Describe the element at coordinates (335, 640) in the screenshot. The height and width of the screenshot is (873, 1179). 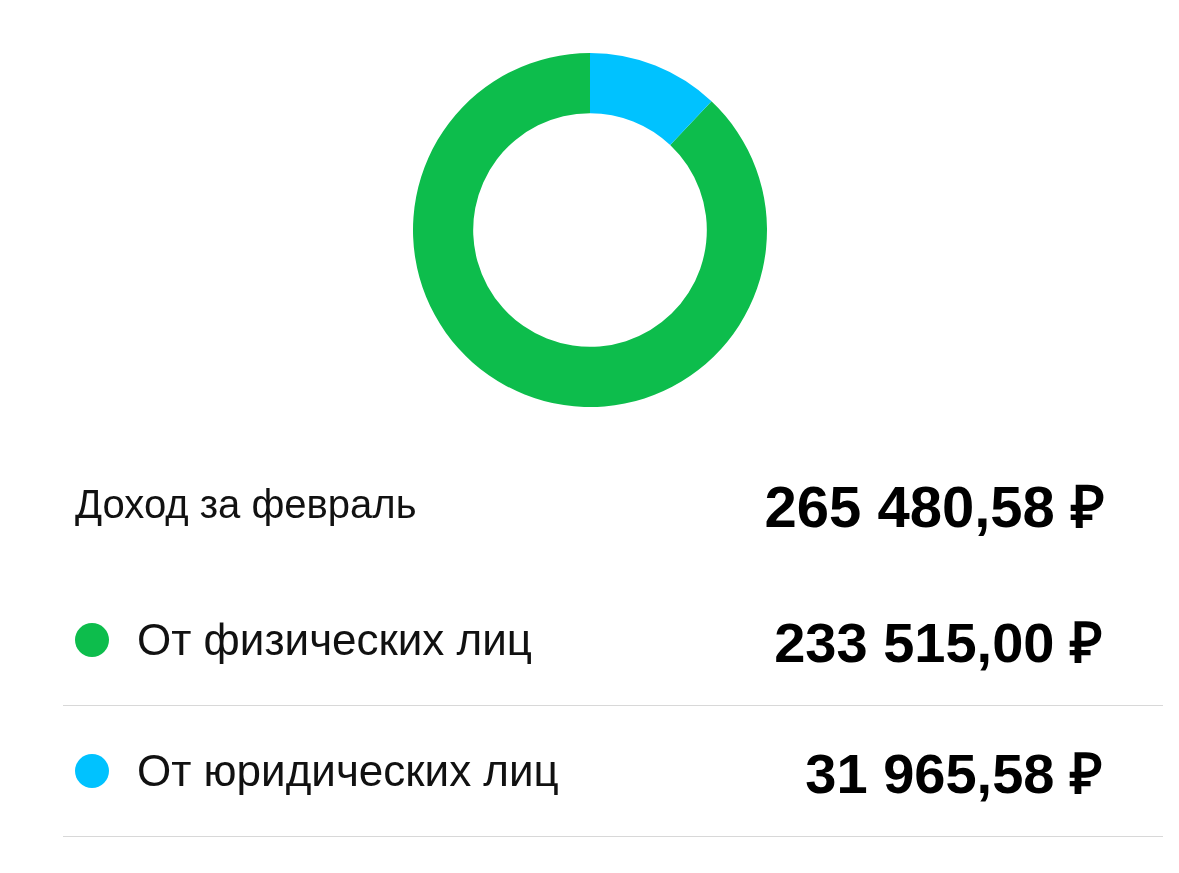
I see `legend-label: От физических лиц` at that location.